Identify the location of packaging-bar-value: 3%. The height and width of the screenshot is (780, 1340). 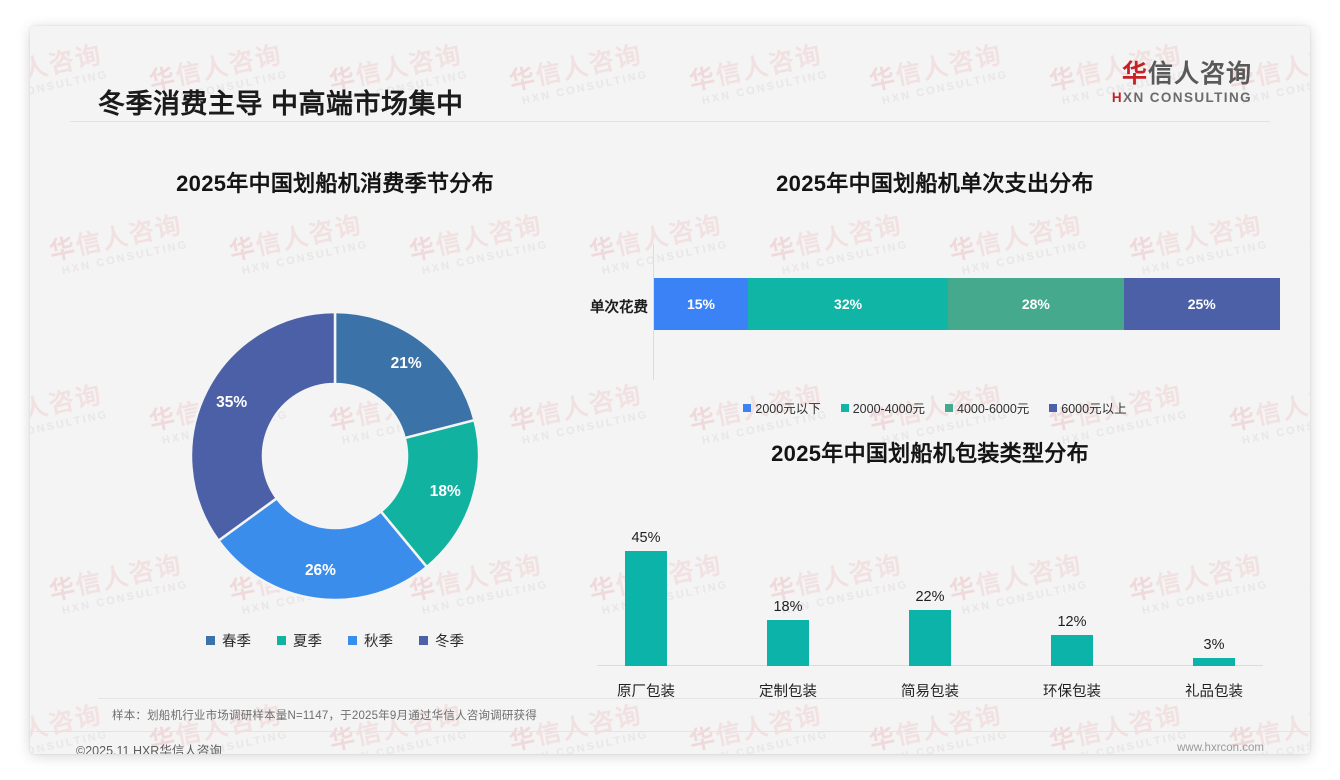
(1214, 645).